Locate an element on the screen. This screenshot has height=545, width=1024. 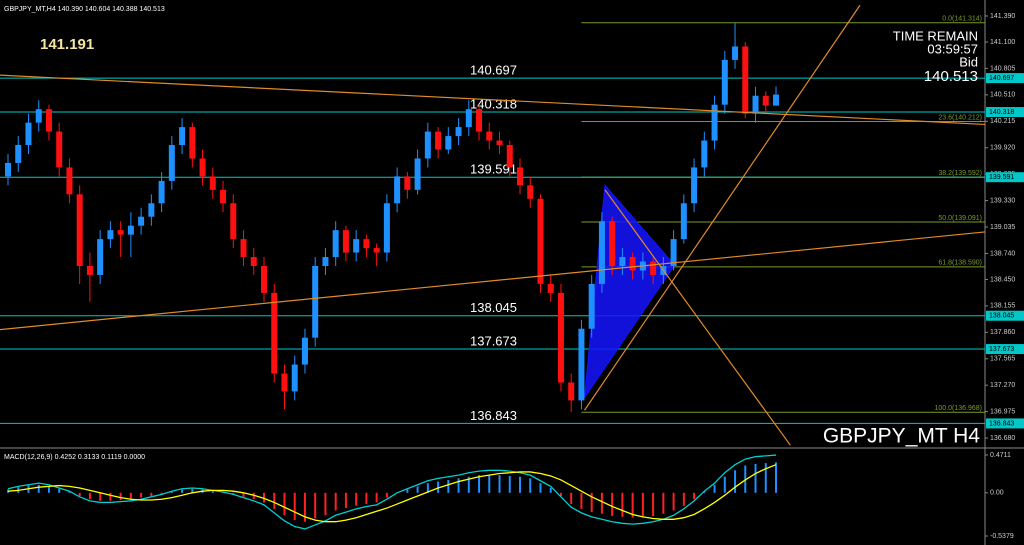
fib-label: 61.8(138.590) is located at coordinates (960, 263).